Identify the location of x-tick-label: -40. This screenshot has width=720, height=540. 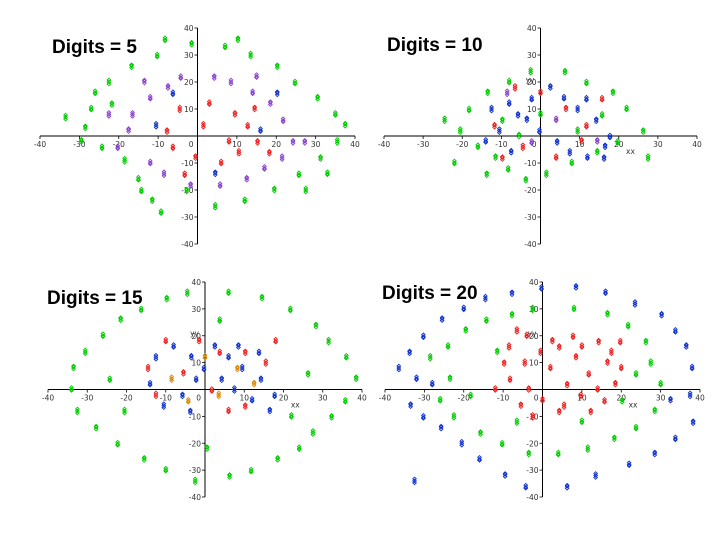
(384, 144).